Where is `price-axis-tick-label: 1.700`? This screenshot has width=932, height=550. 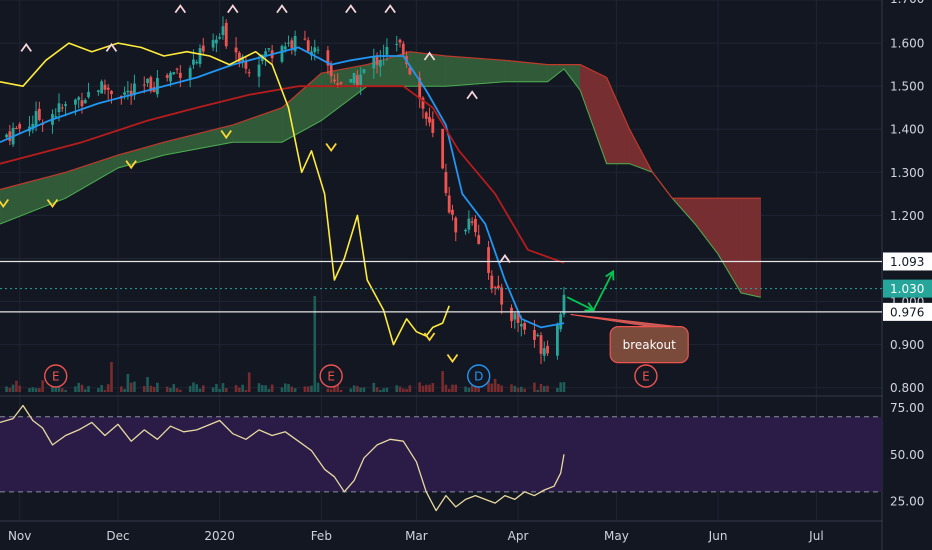 price-axis-tick-label: 1.700 is located at coordinates (907, 3).